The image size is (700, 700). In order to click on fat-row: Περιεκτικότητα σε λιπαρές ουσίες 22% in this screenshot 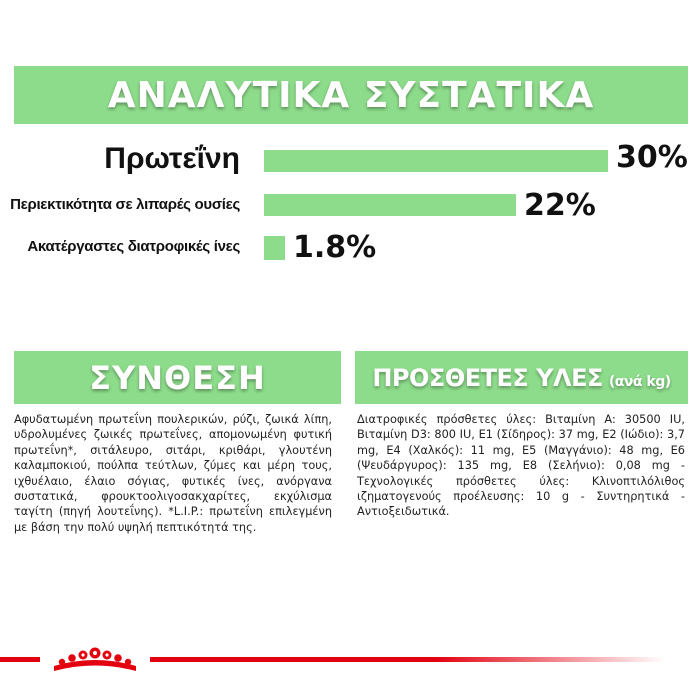, I will do `click(350, 208)`.